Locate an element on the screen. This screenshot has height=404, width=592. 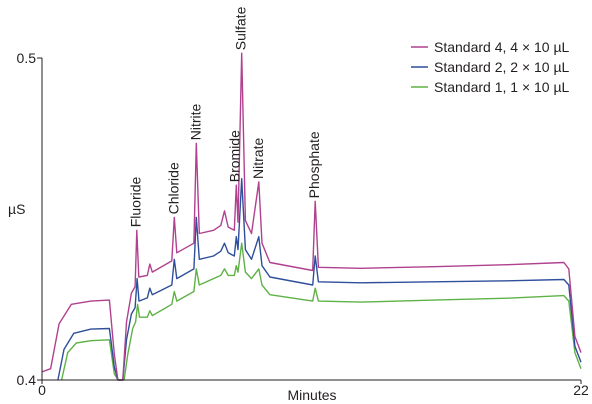
x-axis-title: Minutes is located at coordinates (311, 395).